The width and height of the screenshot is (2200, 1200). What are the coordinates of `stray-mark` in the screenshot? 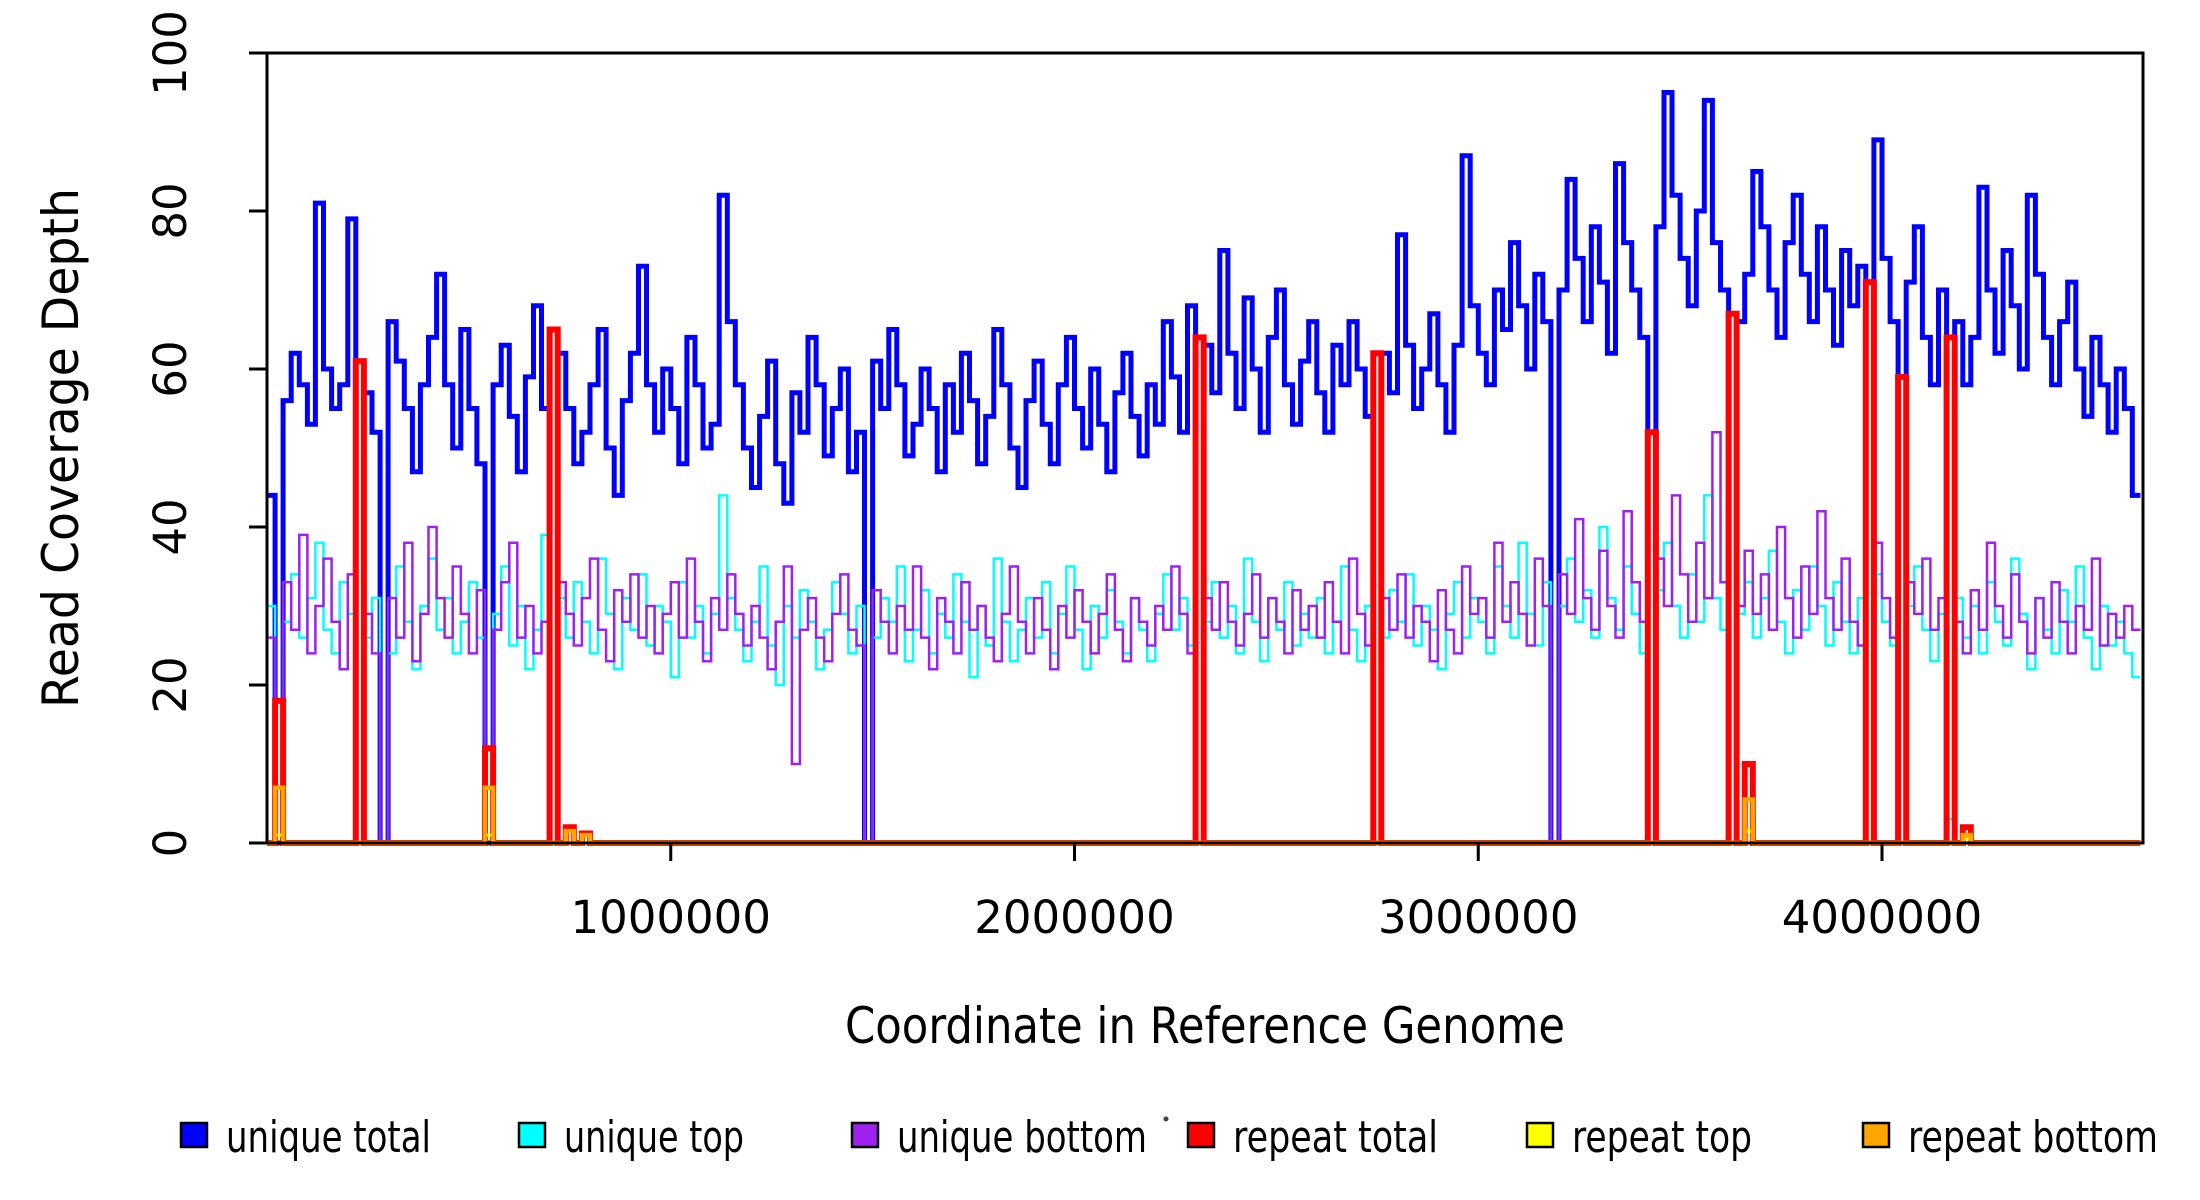 It's located at (1166, 1119).